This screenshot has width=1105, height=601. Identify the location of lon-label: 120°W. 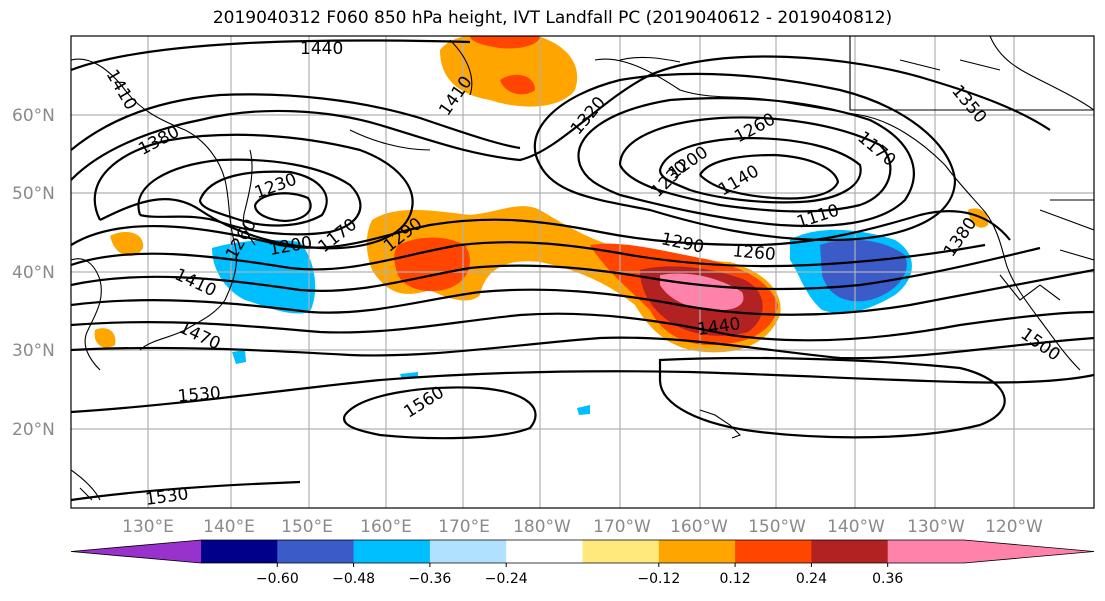
(1014, 527).